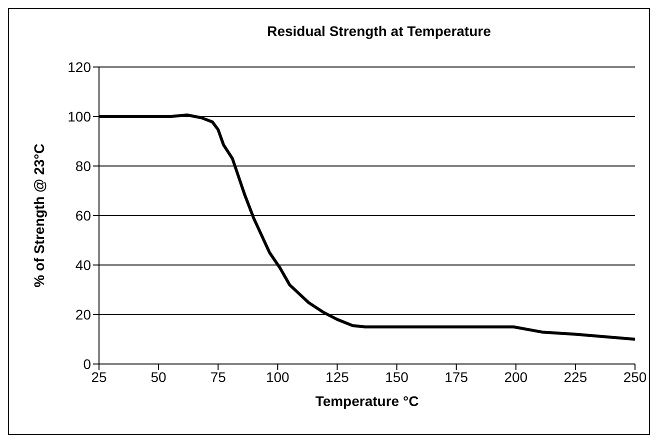 The height and width of the screenshot is (443, 660). I want to click on y-tick-label: 120, so click(80, 66).